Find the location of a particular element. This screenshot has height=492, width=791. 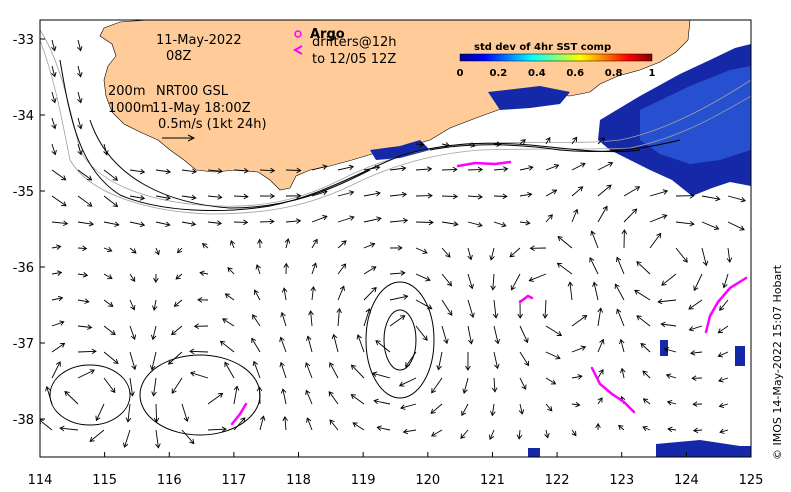

lon-tick-label: 114 is located at coordinates (40, 480).